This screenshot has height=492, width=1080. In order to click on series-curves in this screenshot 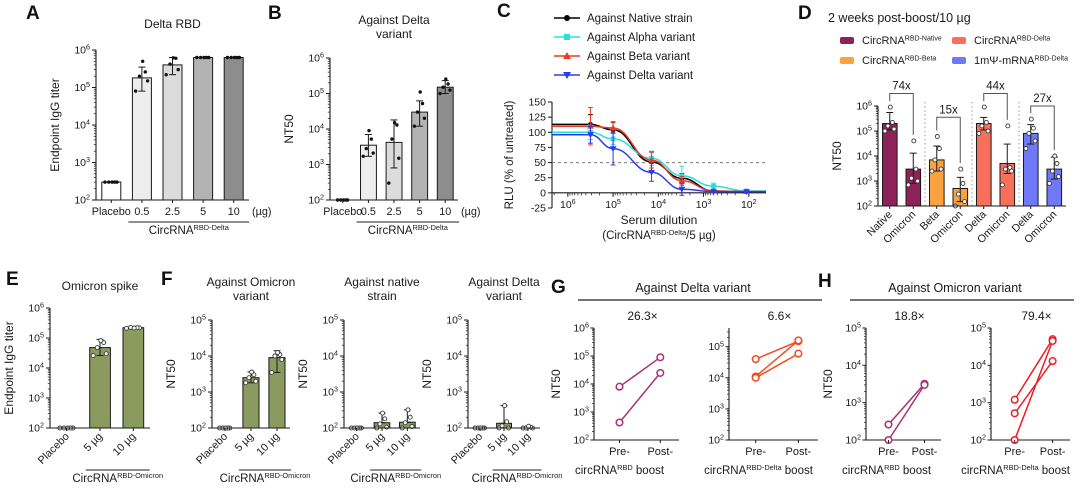, I will do `click(658, 151)`.